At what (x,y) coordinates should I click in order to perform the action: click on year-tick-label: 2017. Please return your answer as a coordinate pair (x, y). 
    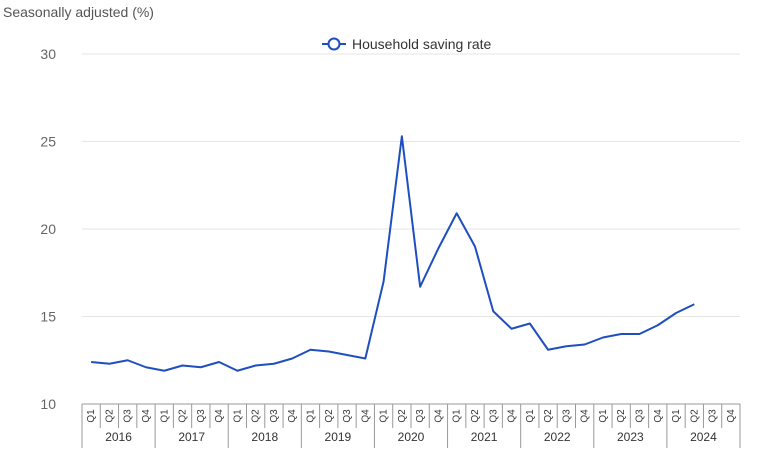
    Looking at the image, I should click on (191, 437).